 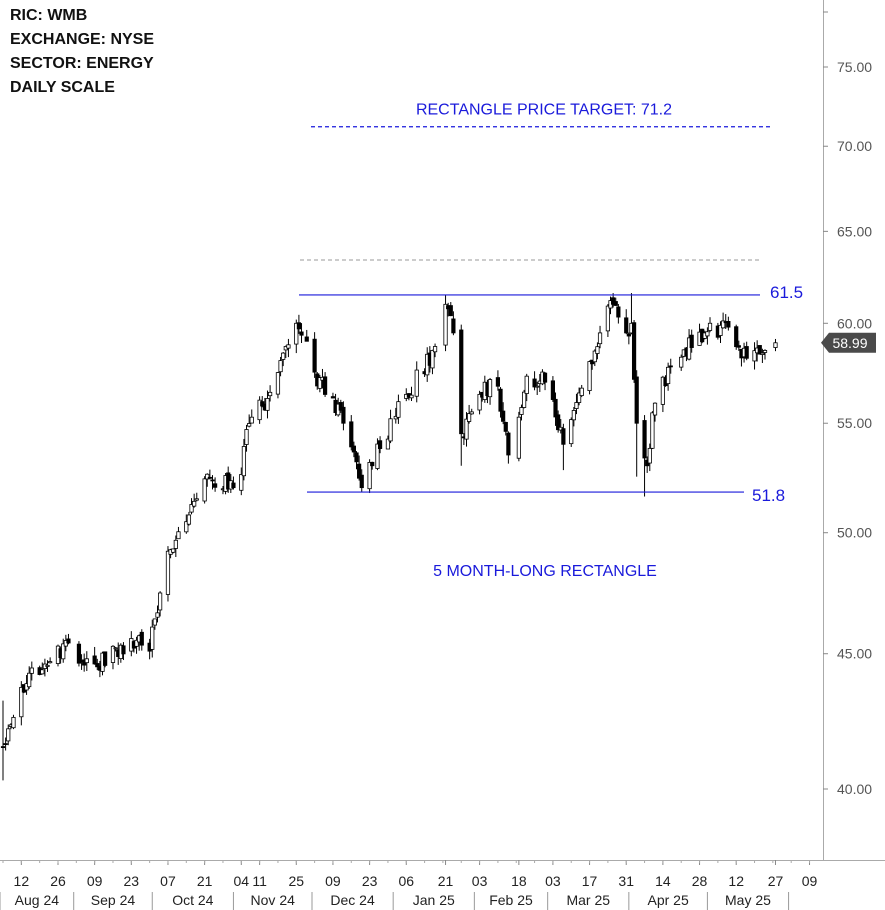 What do you see at coordinates (854, 67) in the screenshot?
I see `y-tick-label: 75.00` at bounding box center [854, 67].